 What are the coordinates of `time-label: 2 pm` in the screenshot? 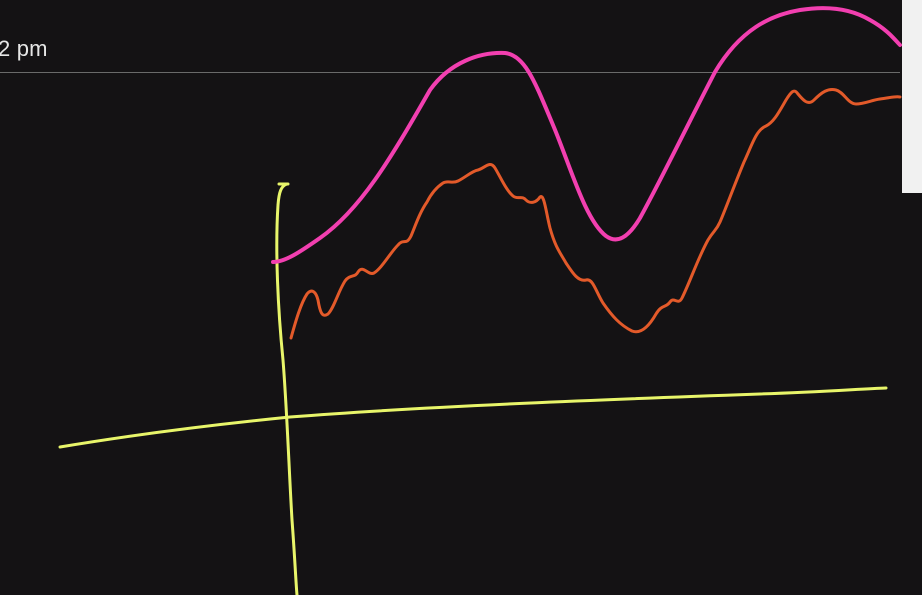 It's located at (24, 48).